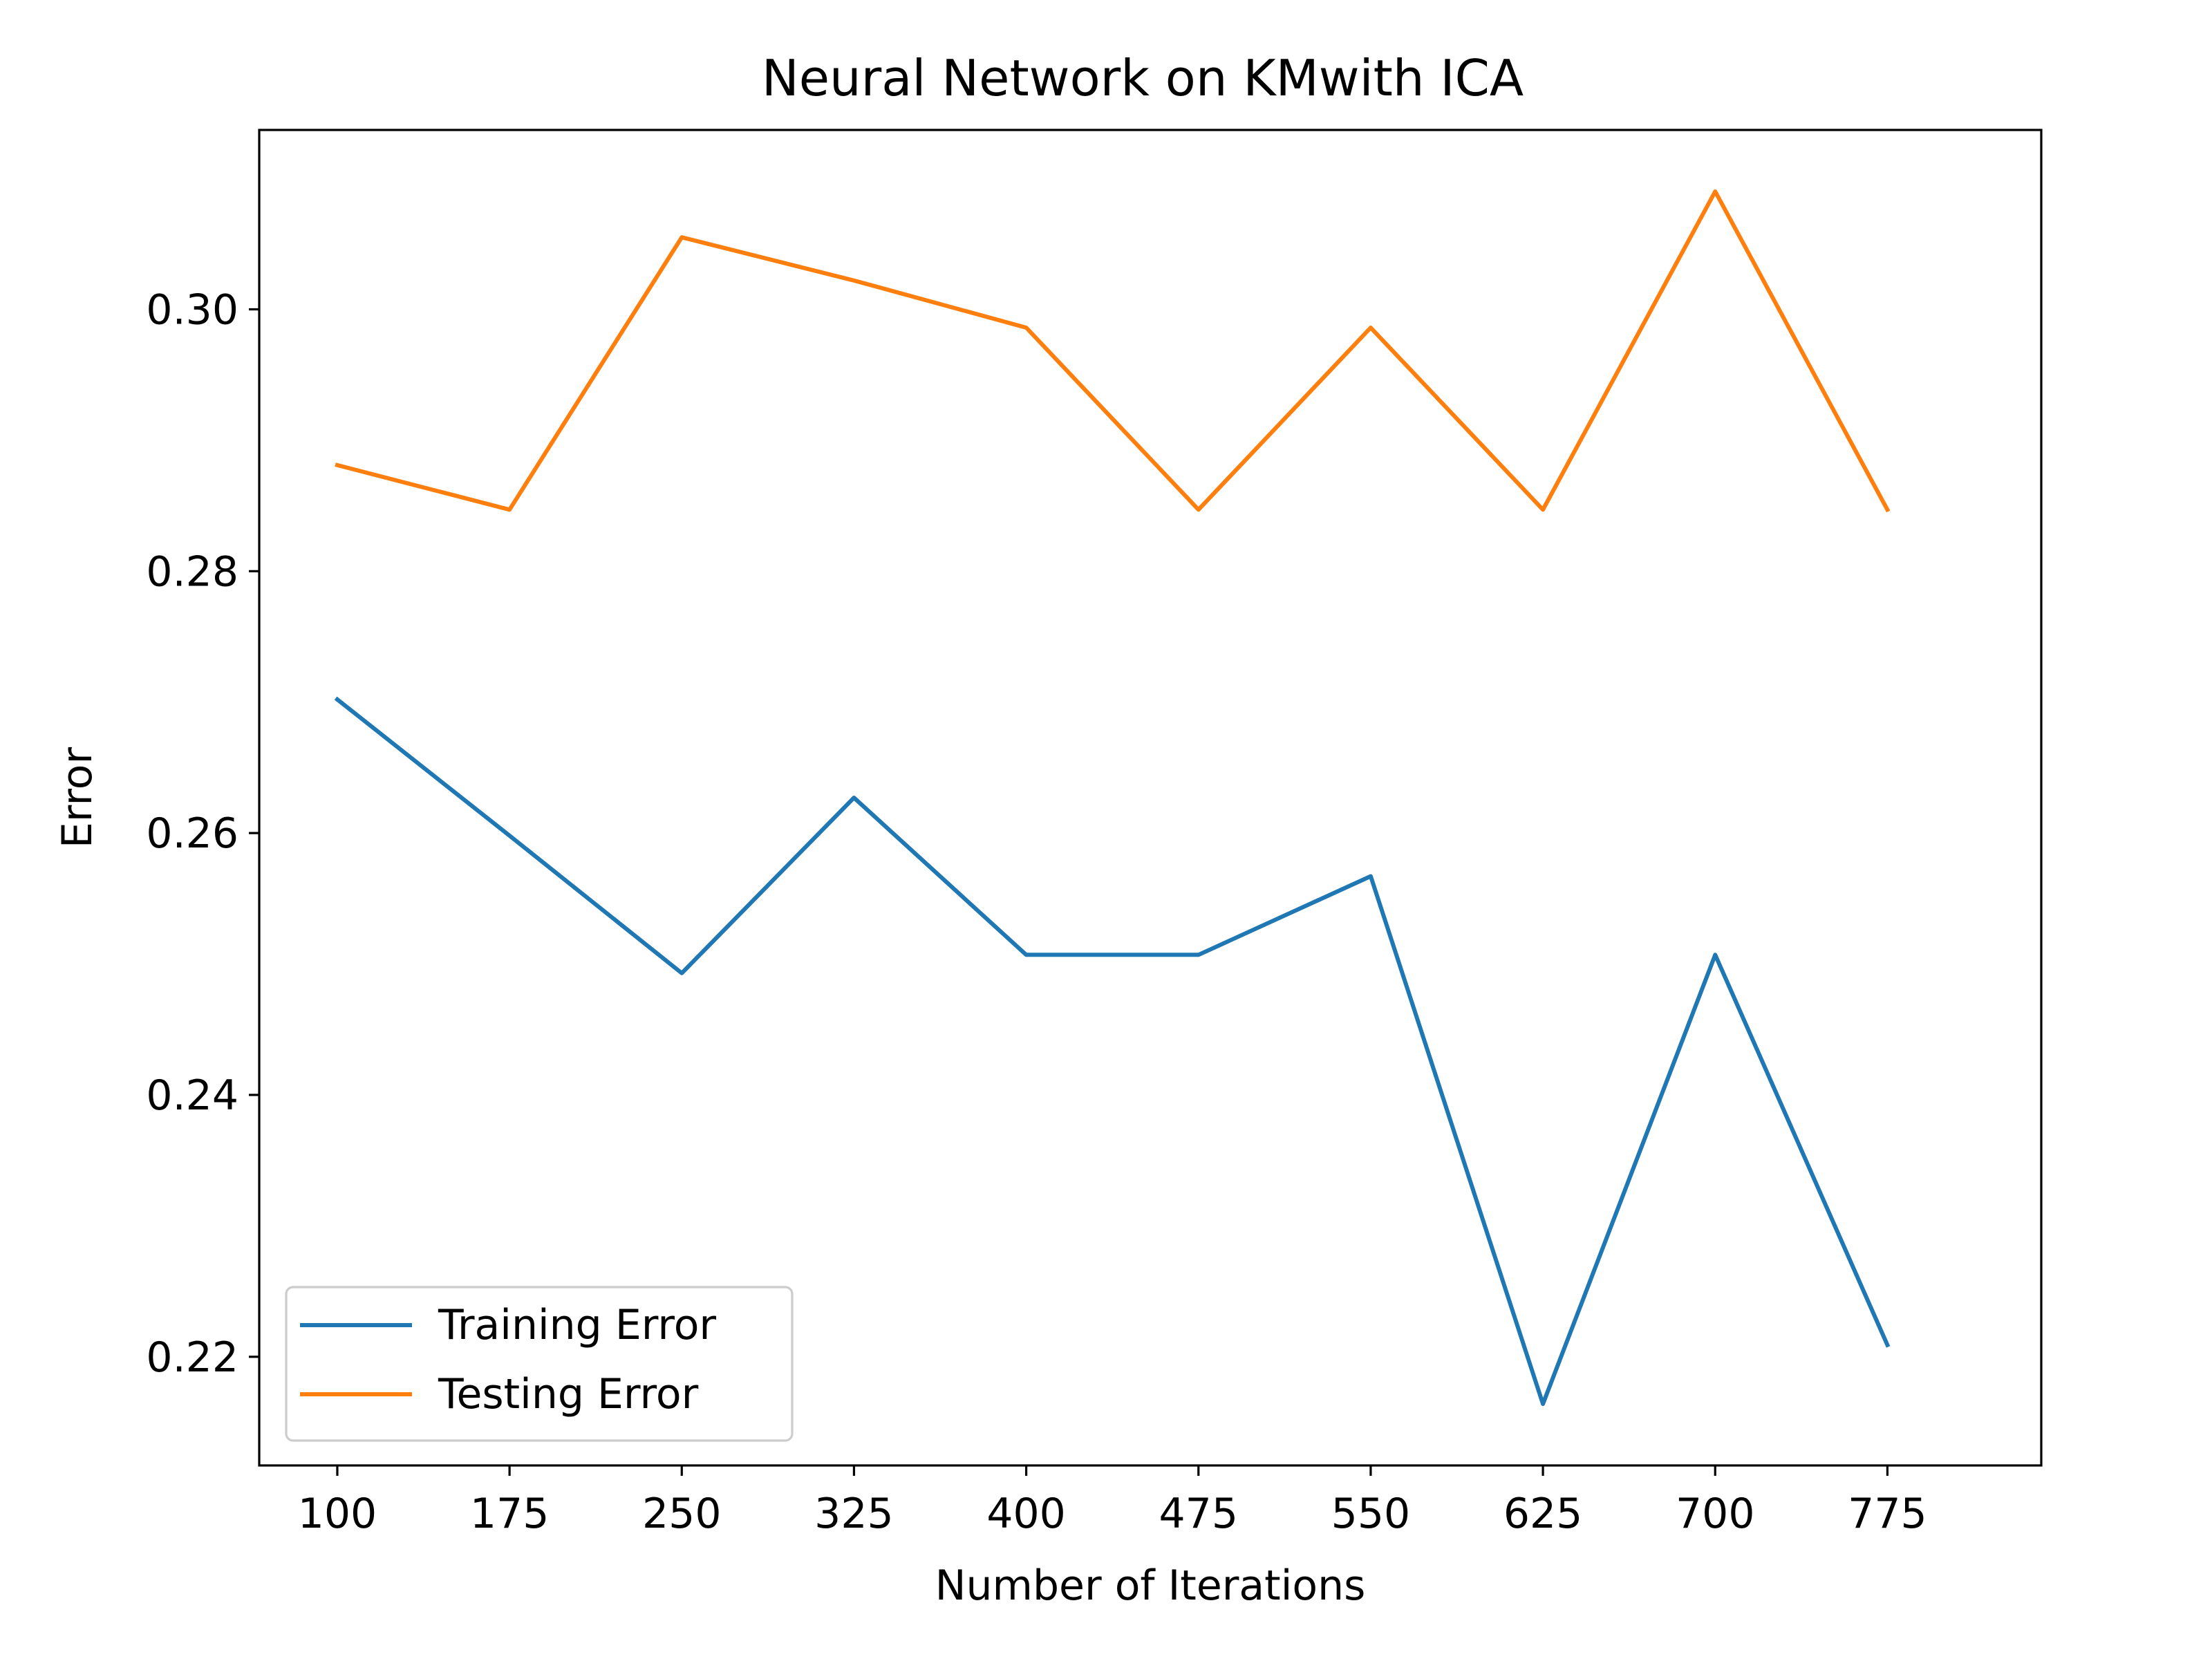  Describe the element at coordinates (192, 571) in the screenshot. I see `y-tick-label-0.28: 0.28` at that location.